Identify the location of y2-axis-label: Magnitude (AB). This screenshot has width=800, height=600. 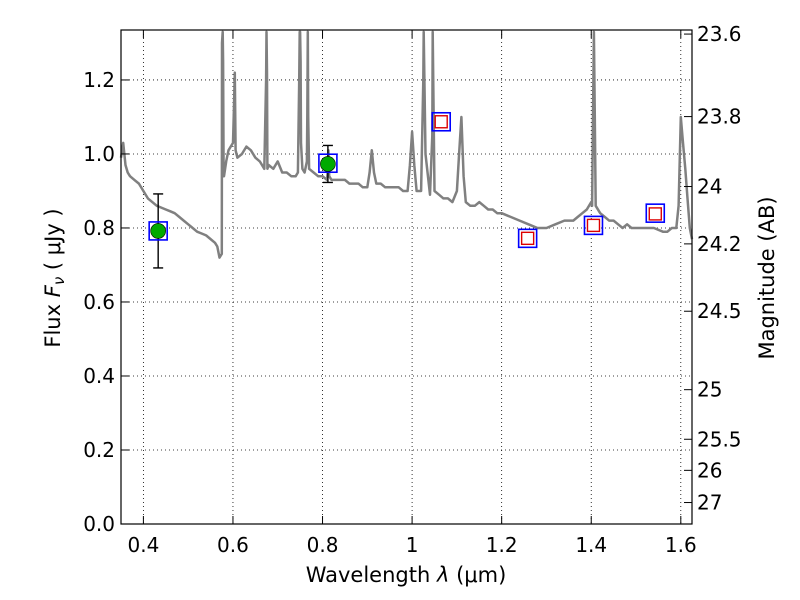
(767, 277).